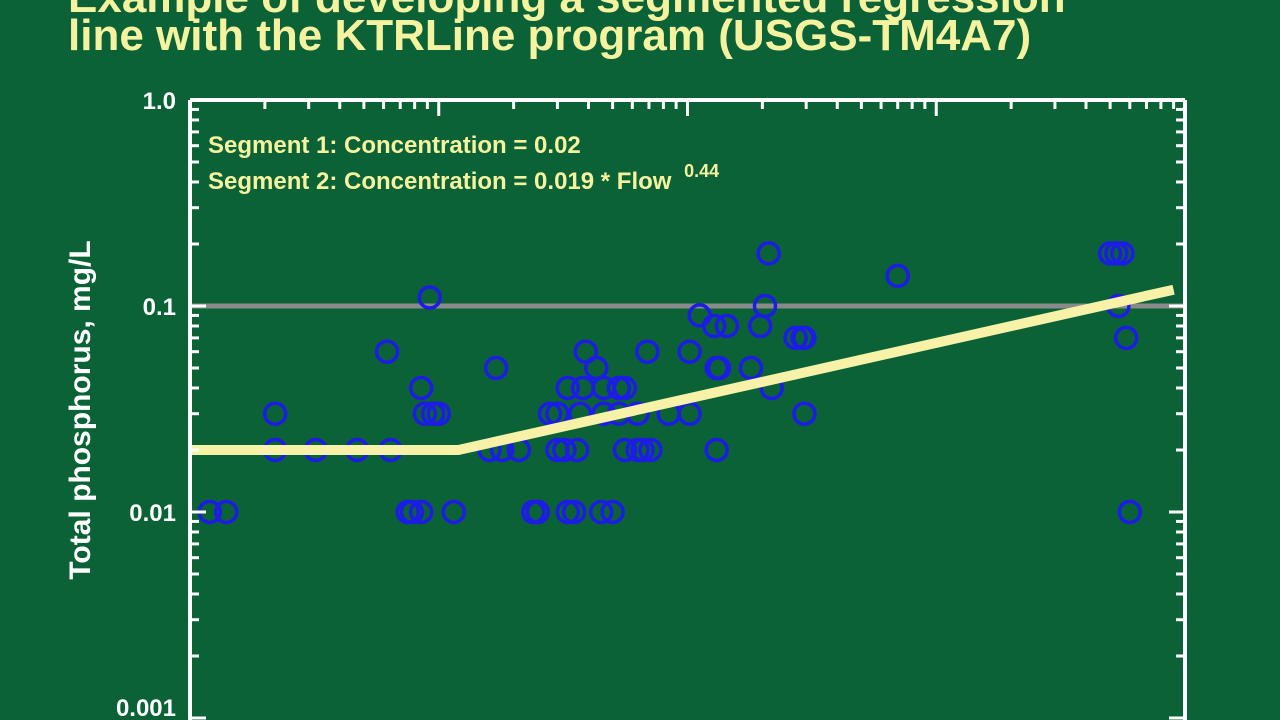  What do you see at coordinates (159, 307) in the screenshot?
I see `y-tick-label: 0.1` at bounding box center [159, 307].